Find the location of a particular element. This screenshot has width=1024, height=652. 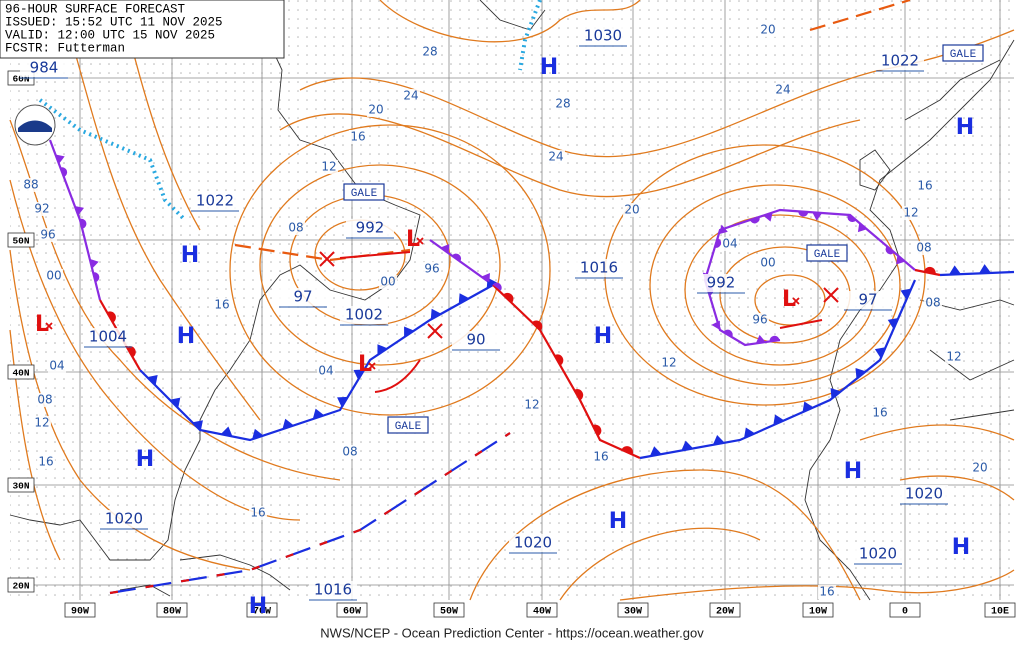

lon-label: 90W is located at coordinates (80, 612).